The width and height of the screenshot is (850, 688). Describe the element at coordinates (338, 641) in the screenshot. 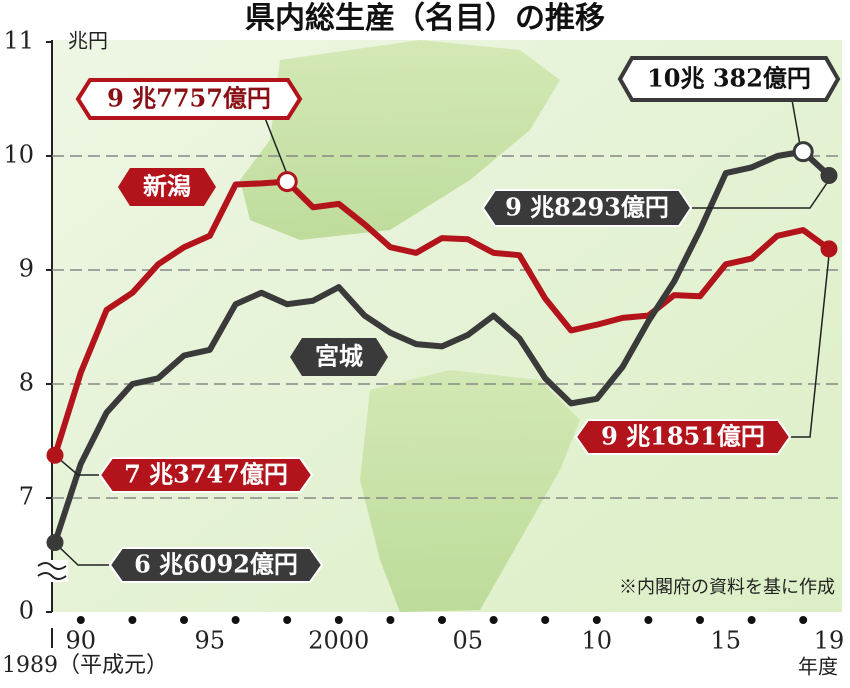

I see `x-tick-label: 2000` at that location.